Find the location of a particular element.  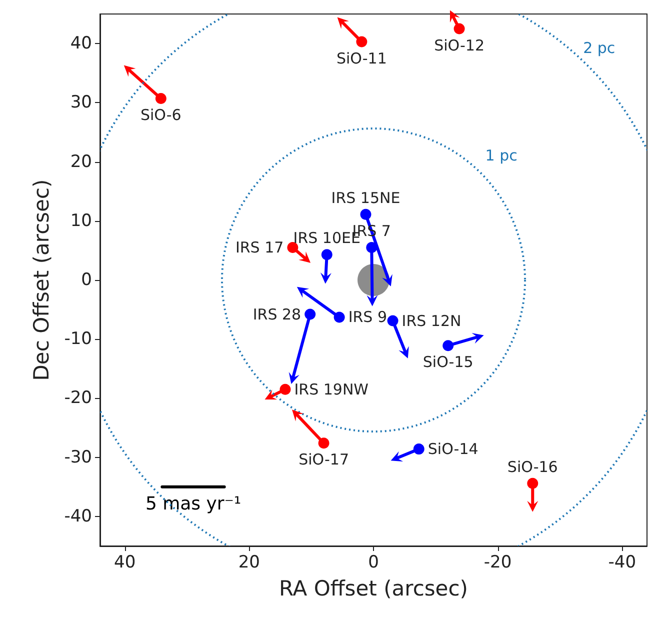

annotation: IRS 17 is located at coordinates (259, 247).